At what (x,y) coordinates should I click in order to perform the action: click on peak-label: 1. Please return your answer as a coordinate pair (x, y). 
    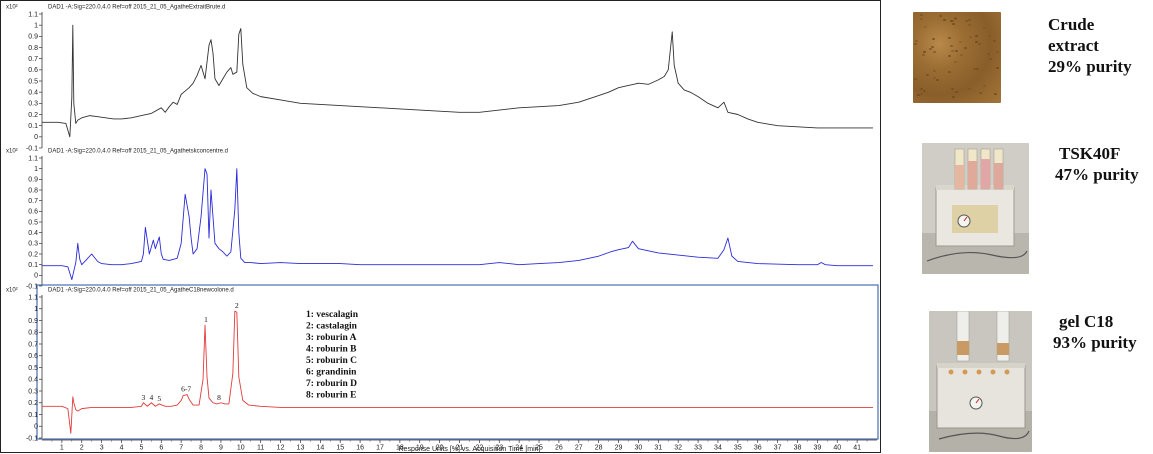
    Looking at the image, I should click on (206, 319).